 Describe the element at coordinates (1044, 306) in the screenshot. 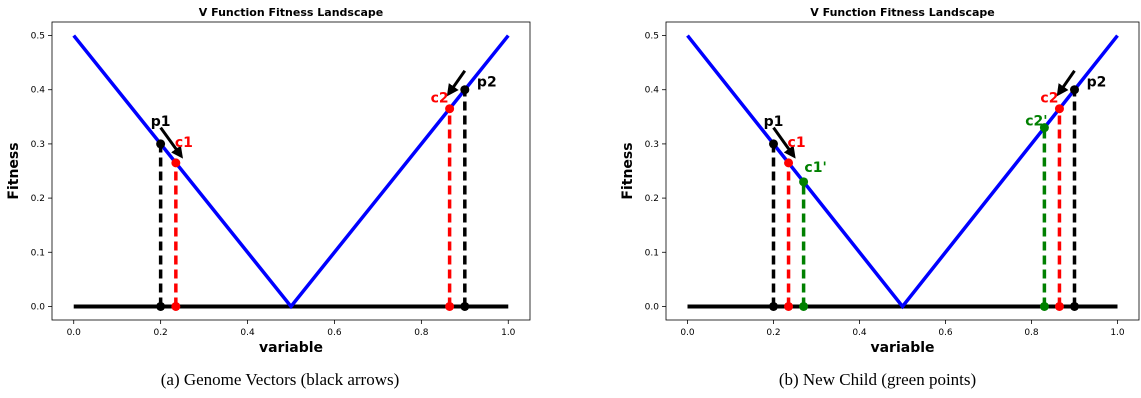

I see `base-point-c2'` at that location.